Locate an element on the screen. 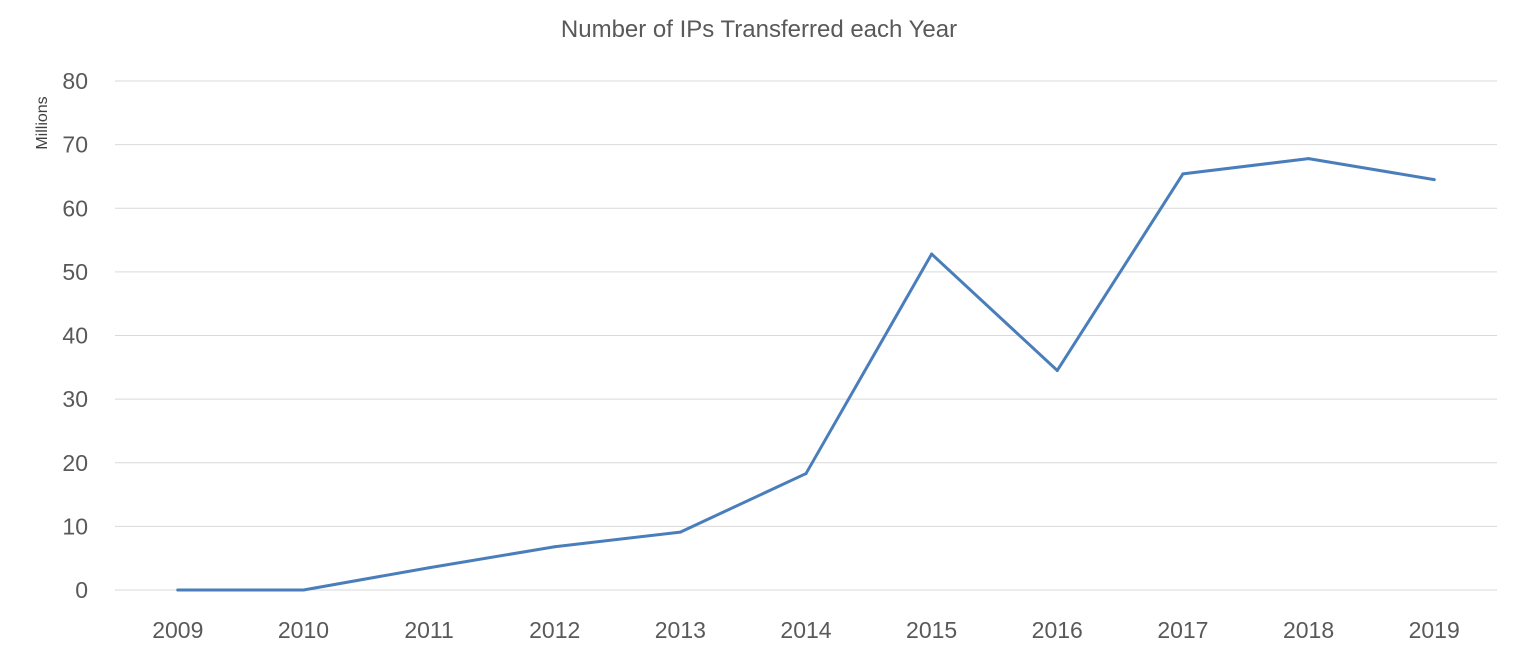 The height and width of the screenshot is (658, 1518). x-tick-label: 2016 is located at coordinates (1057, 630).